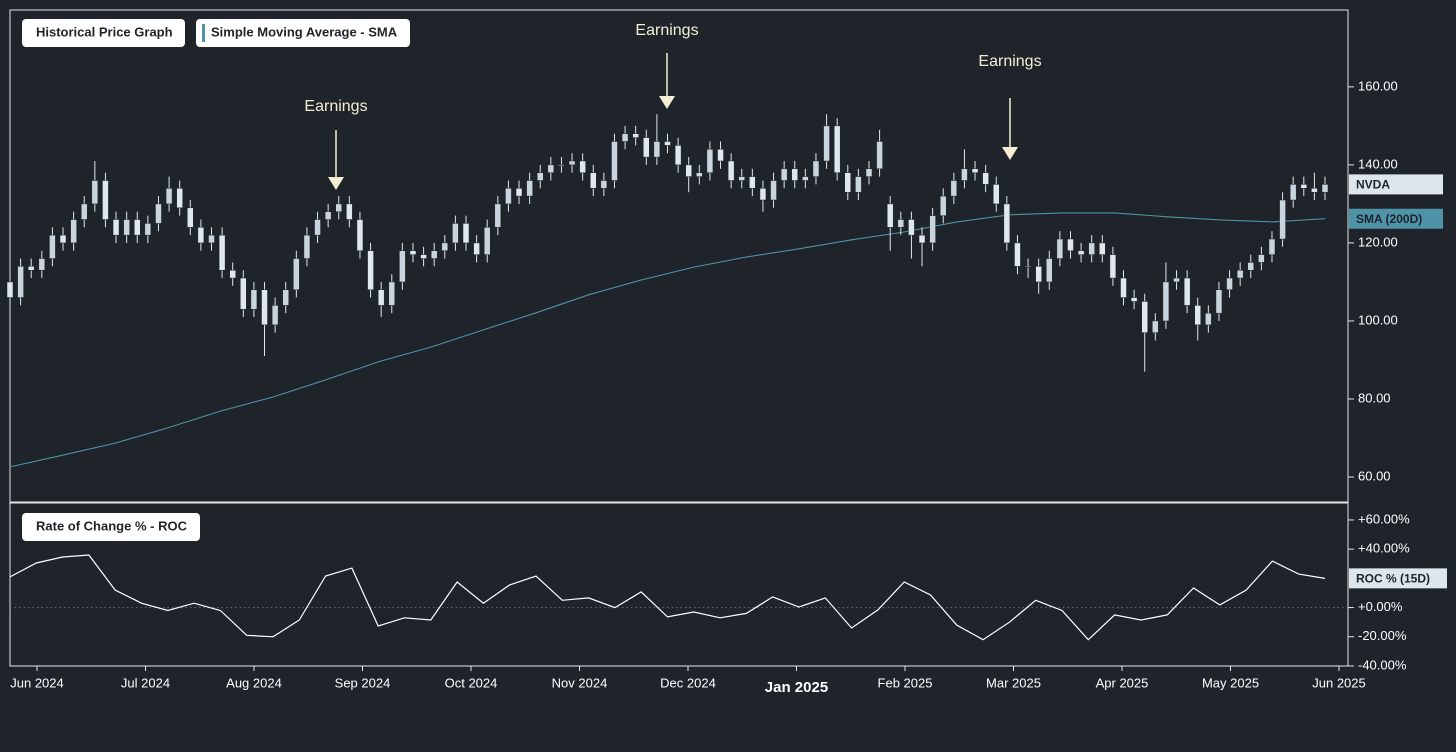 This screenshot has width=1456, height=752. I want to click on y-tick-label: +40.00%, so click(1384, 548).